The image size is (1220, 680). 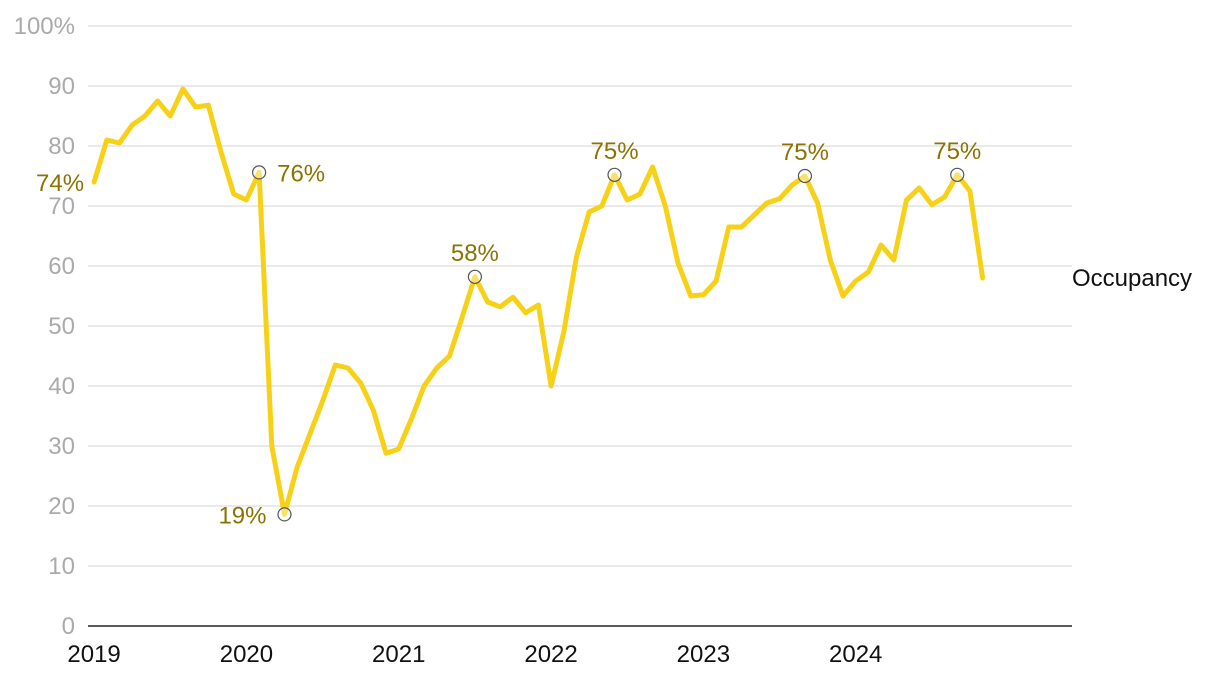 What do you see at coordinates (68, 626) in the screenshot?
I see `y-tick-label: 0` at bounding box center [68, 626].